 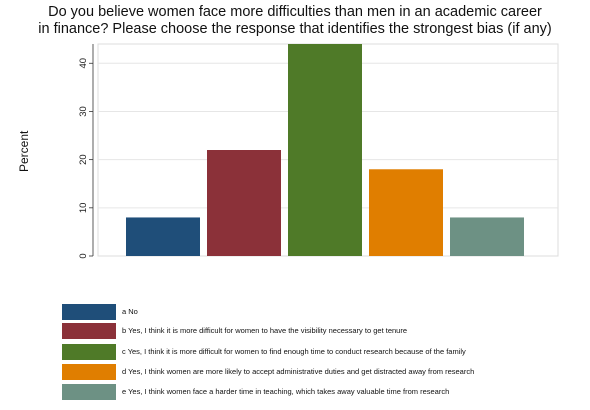 I want to click on legend-swatch-d, so click(x=89, y=372).